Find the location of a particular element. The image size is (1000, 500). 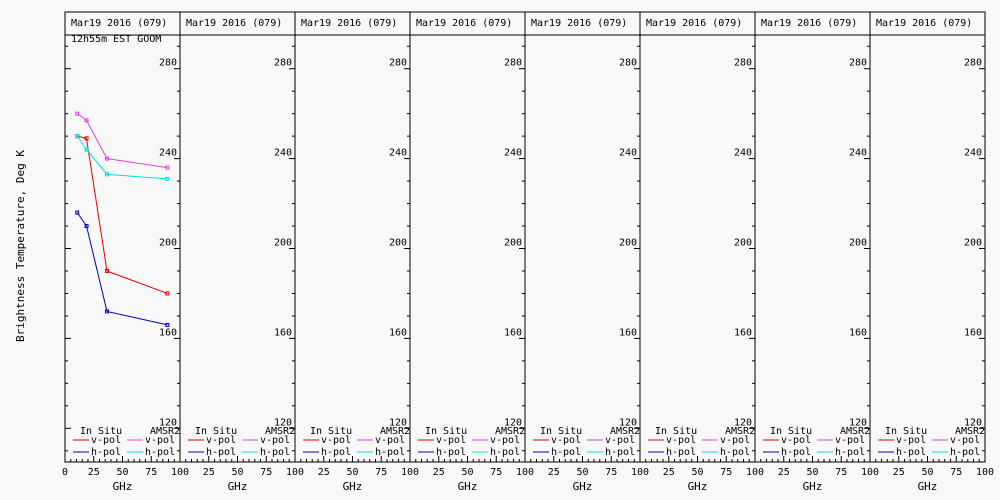

y-axis-label: Brightness Temperature, Deg K is located at coordinates (20, 246).